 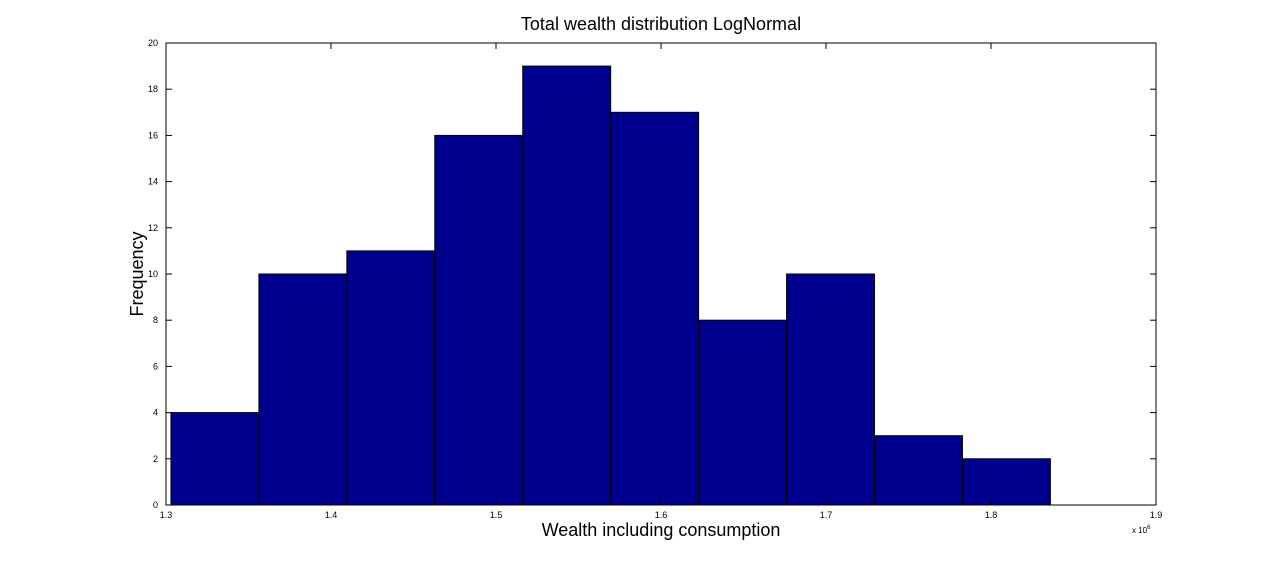 What do you see at coordinates (153, 228) in the screenshot?
I see `y-tick-label: 12` at bounding box center [153, 228].